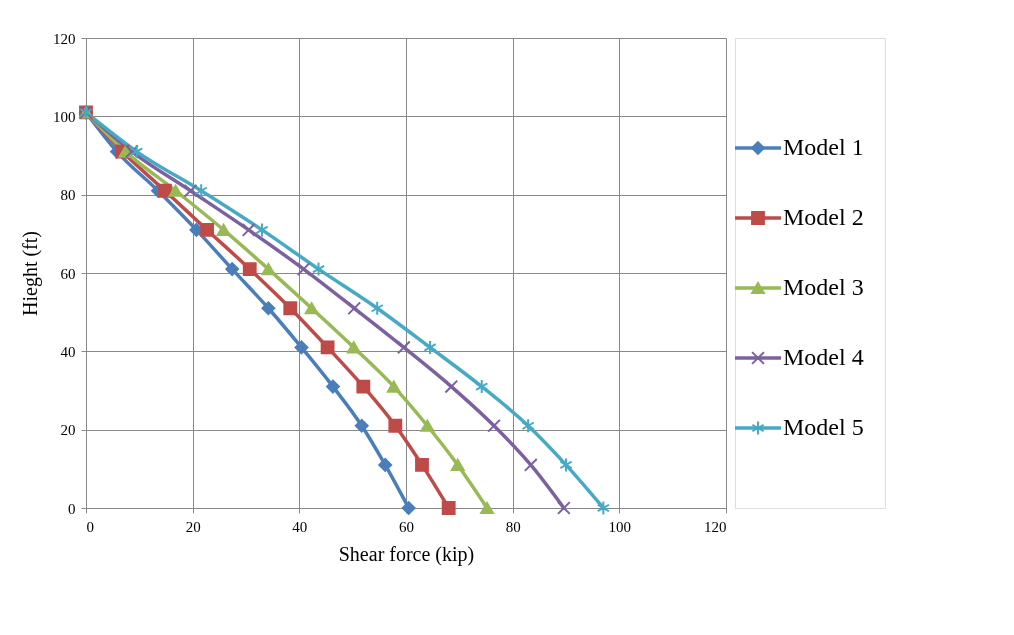 Image resolution: width=1014 pixels, height=635 pixels. Describe the element at coordinates (300, 526) in the screenshot. I see `x-tick-label: 40` at that location.